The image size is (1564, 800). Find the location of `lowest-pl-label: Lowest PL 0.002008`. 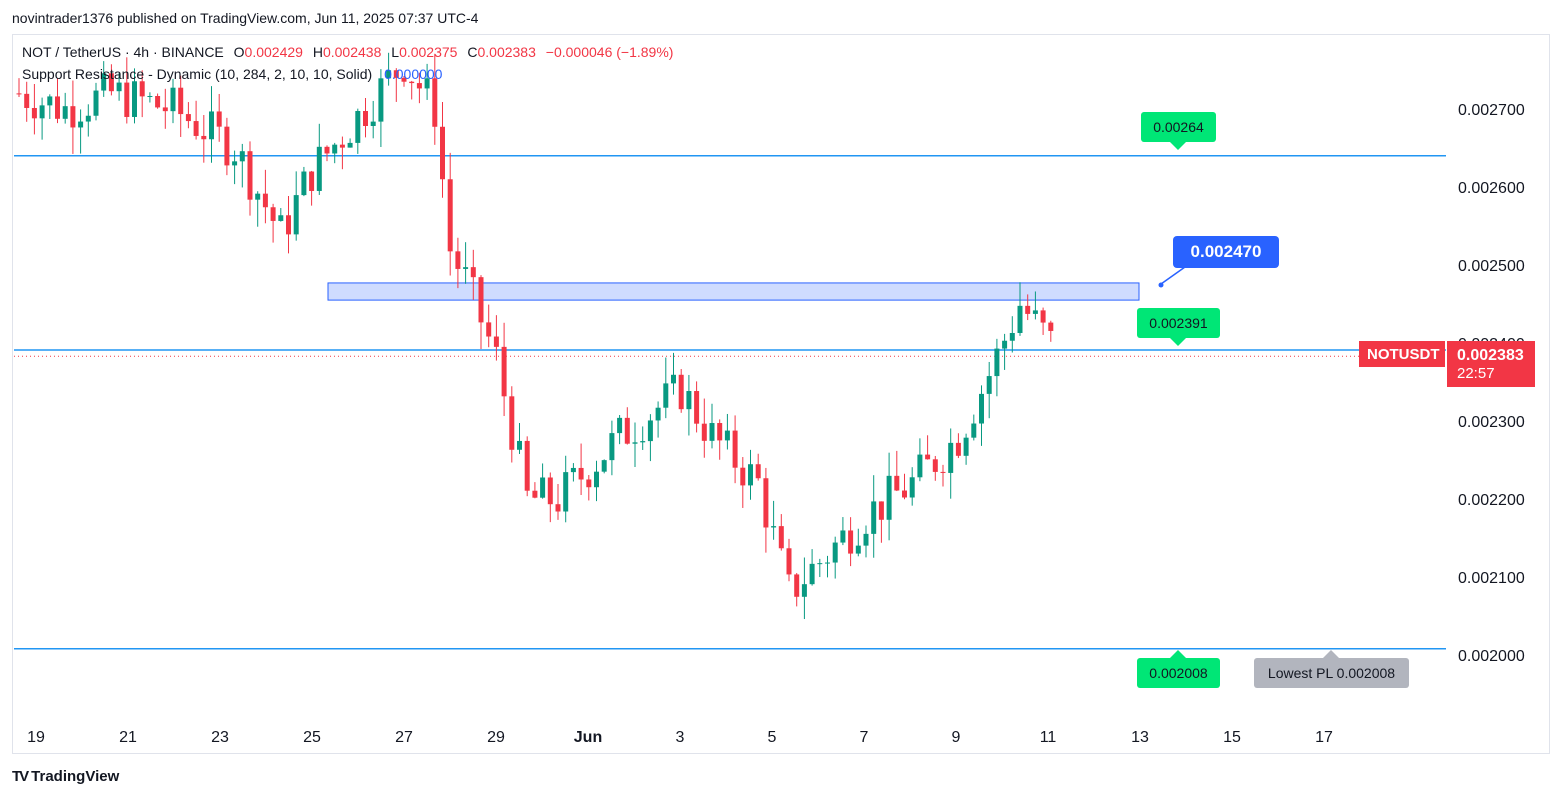

lowest-pl-label: Lowest PL 0.002008 is located at coordinates (1331, 673).